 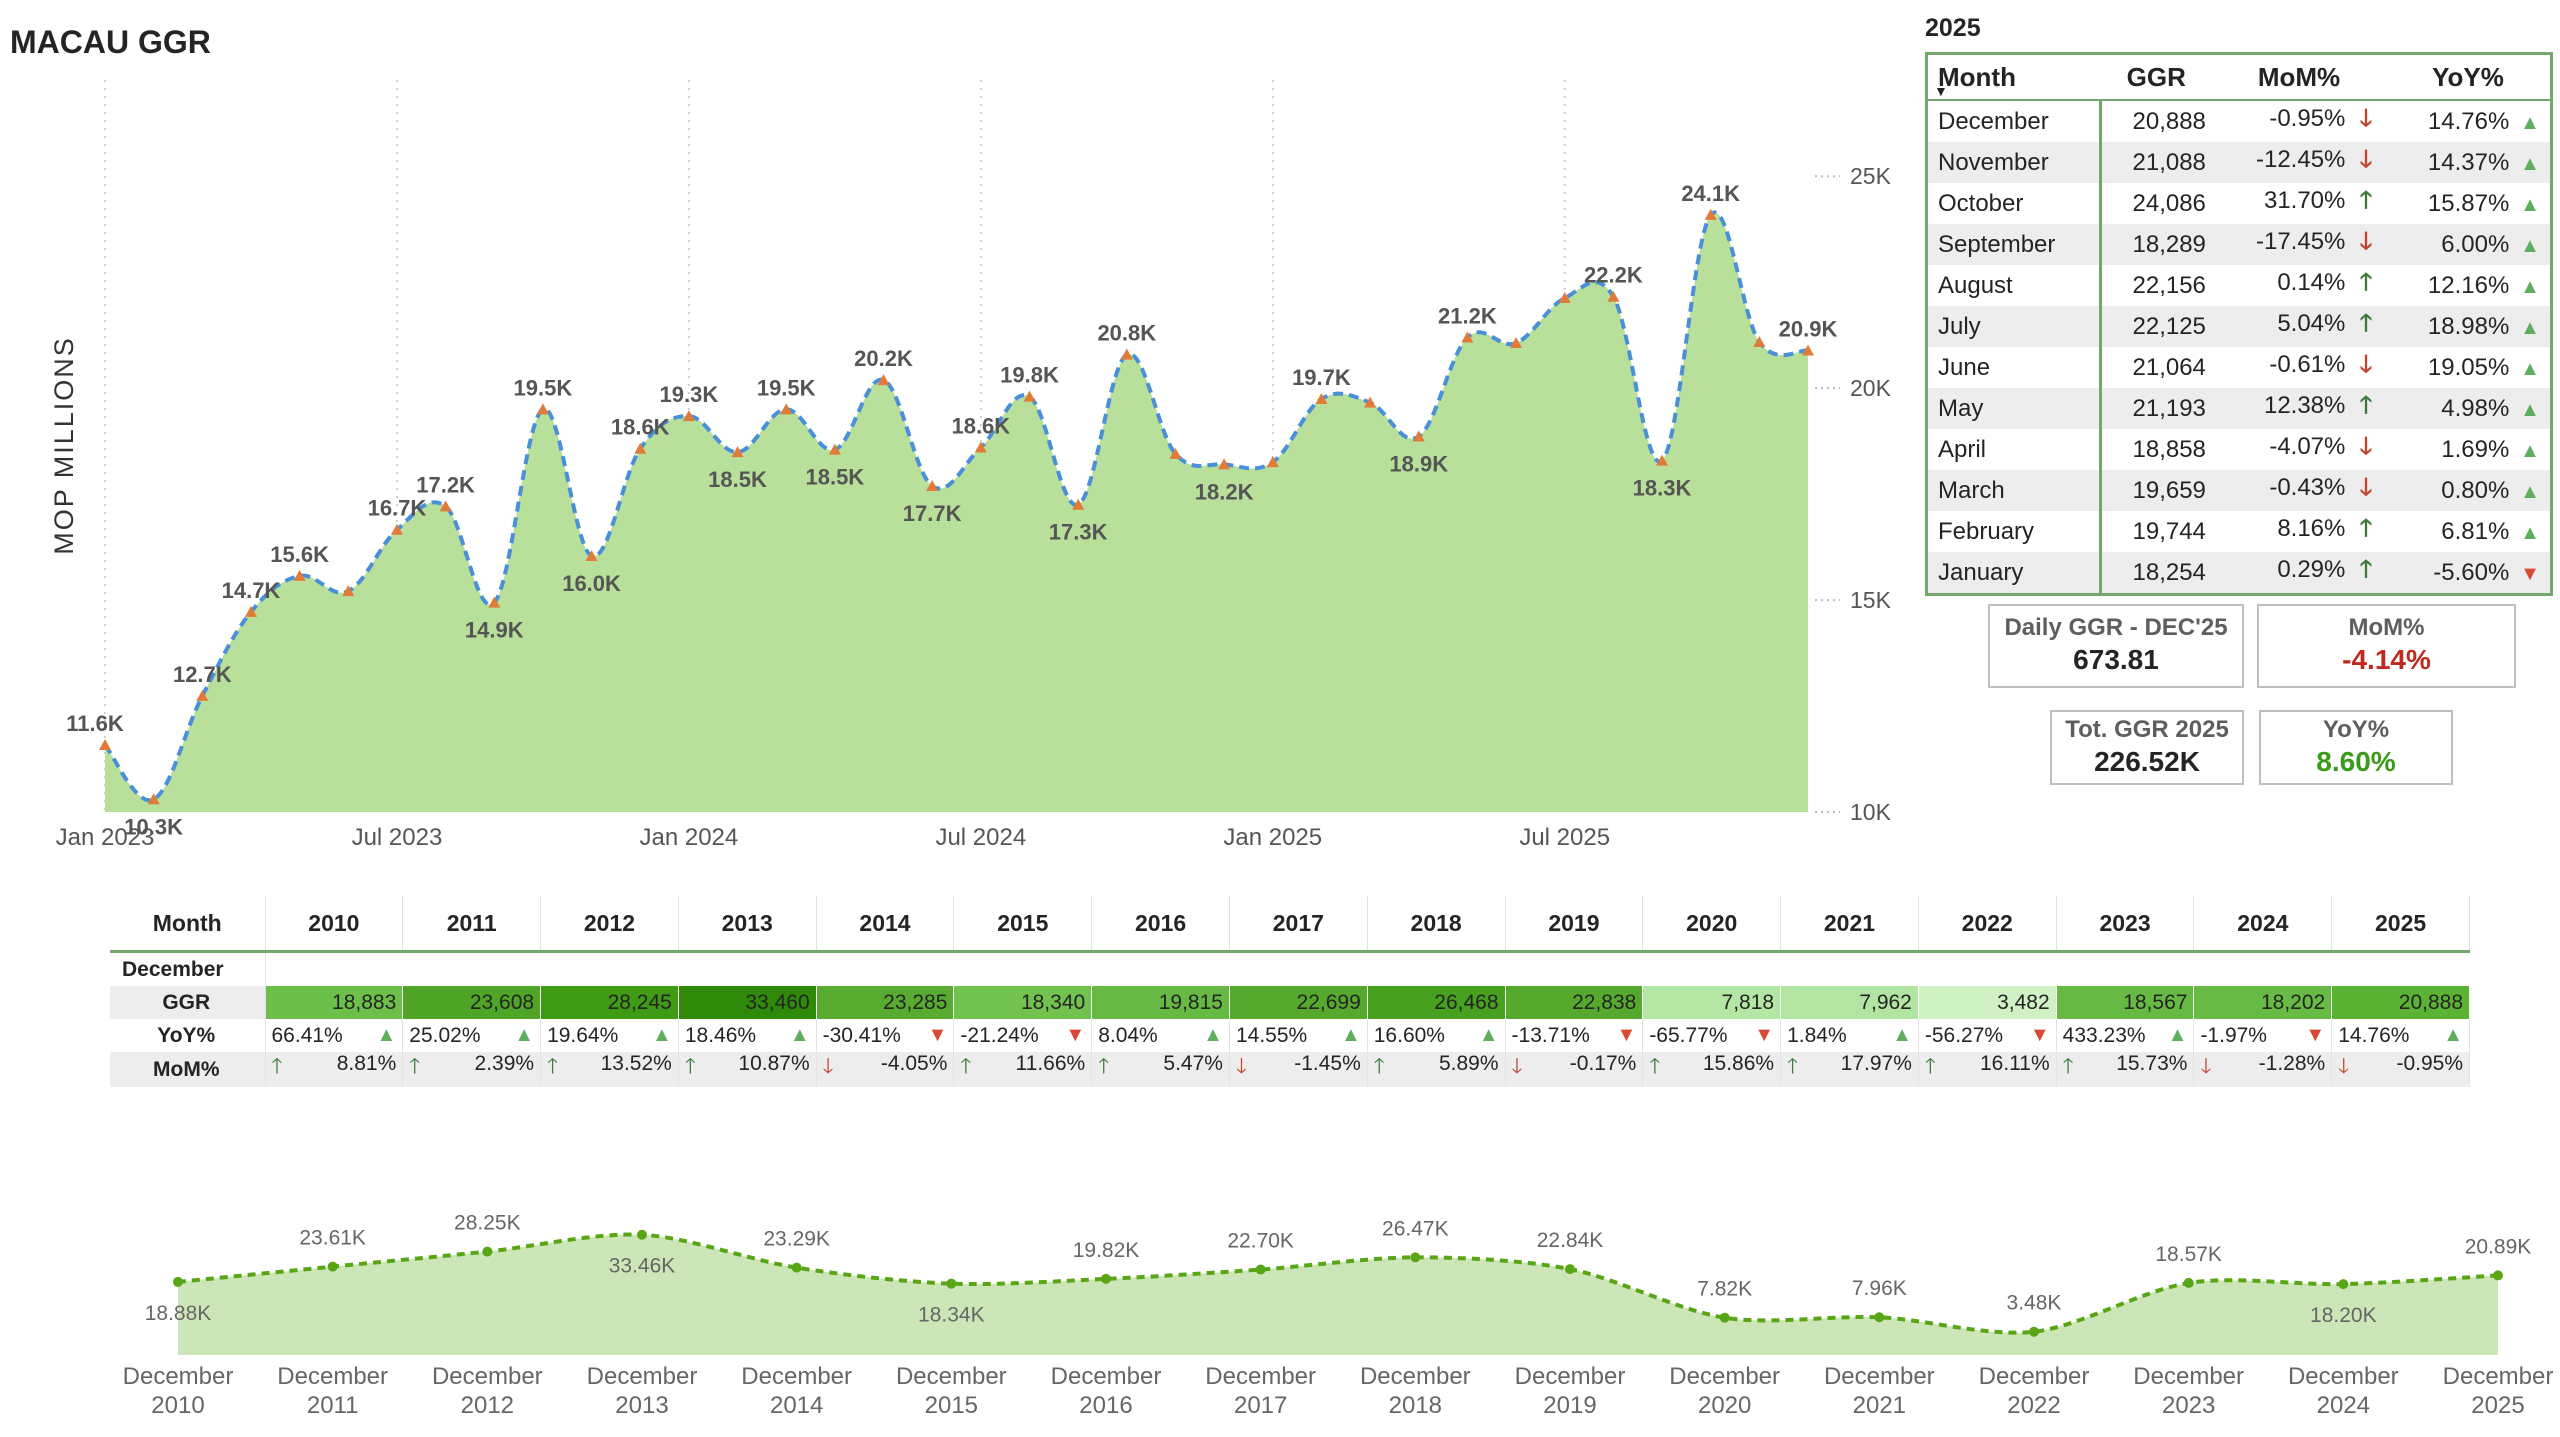 What do you see at coordinates (1023, 924) in the screenshot?
I see `matrix-year-header: 2015` at bounding box center [1023, 924].